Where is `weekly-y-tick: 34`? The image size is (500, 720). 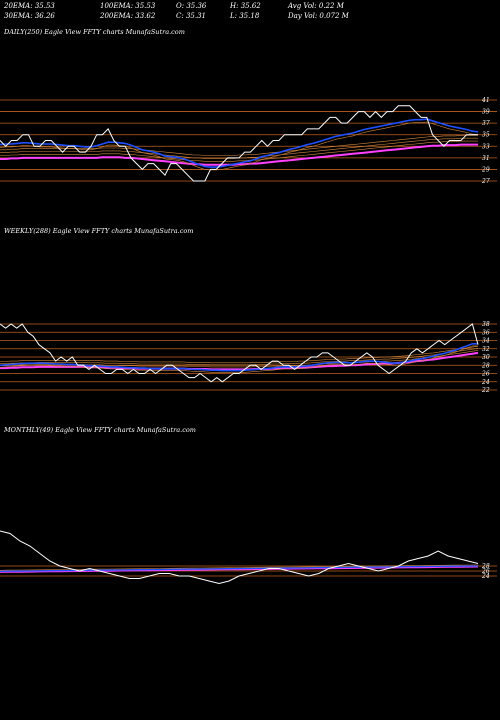 weekly-y-tick: 34 is located at coordinates (486, 341).